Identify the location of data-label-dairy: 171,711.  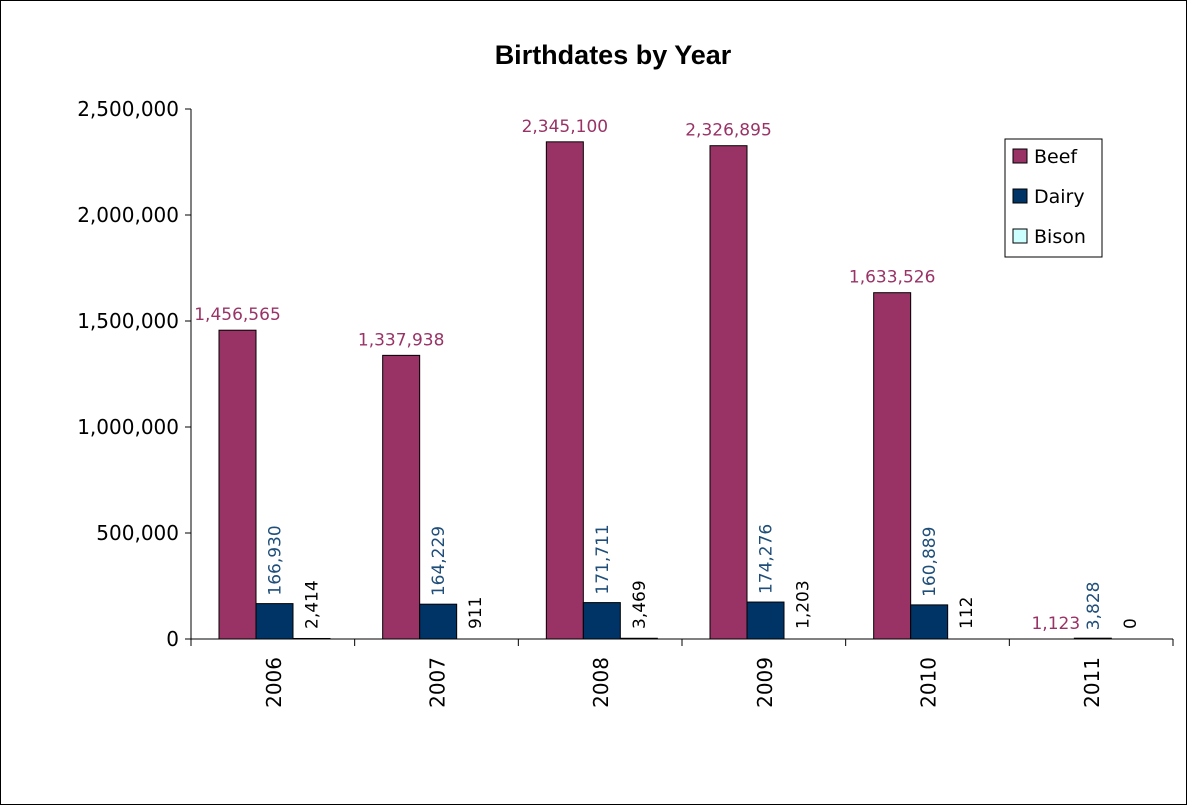
(603, 559).